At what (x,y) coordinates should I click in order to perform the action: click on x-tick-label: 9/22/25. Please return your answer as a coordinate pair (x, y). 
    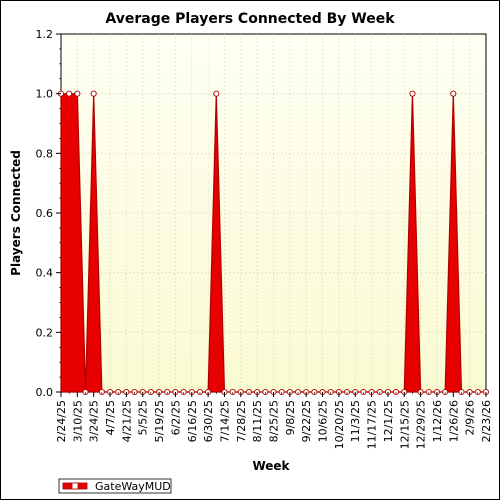
    Looking at the image, I should click on (306, 421).